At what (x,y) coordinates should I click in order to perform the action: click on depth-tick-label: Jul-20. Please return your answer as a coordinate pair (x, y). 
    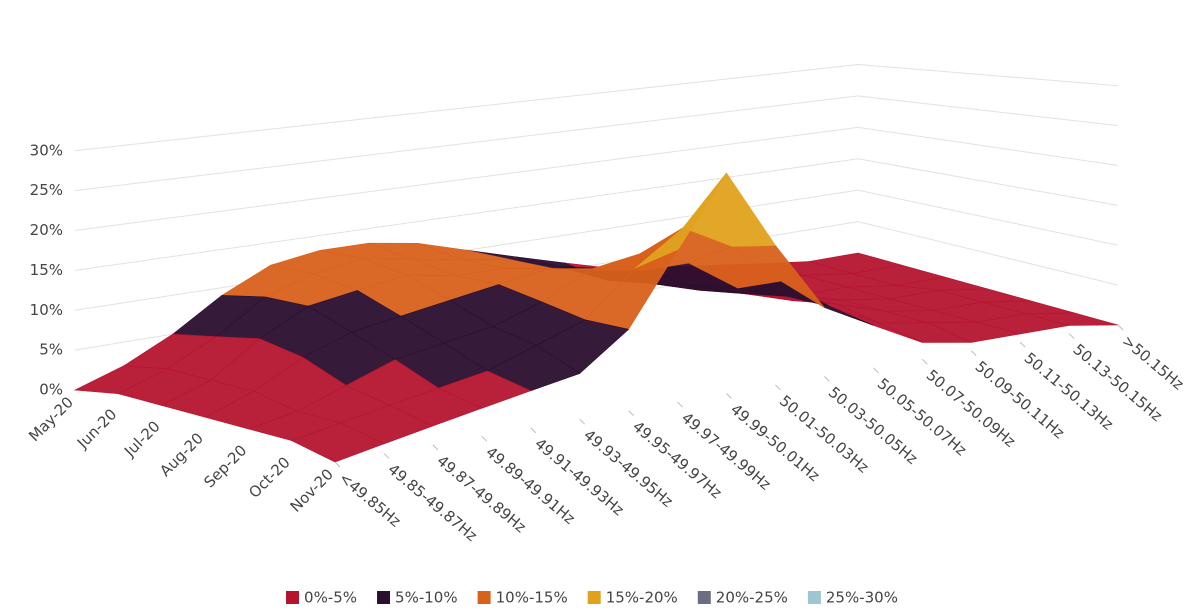
    Looking at the image, I should click on (142, 439).